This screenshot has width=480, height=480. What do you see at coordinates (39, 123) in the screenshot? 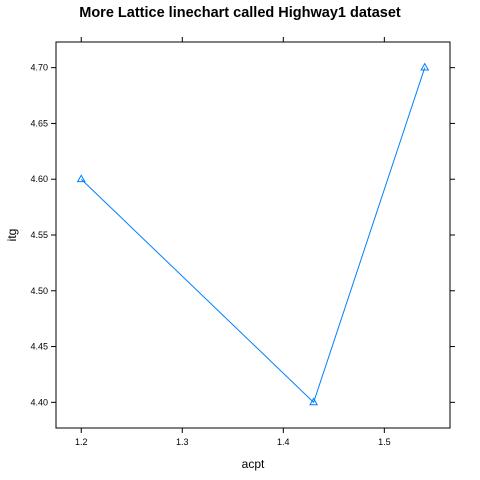
I see `y-tick-label: 4.65` at bounding box center [39, 123].